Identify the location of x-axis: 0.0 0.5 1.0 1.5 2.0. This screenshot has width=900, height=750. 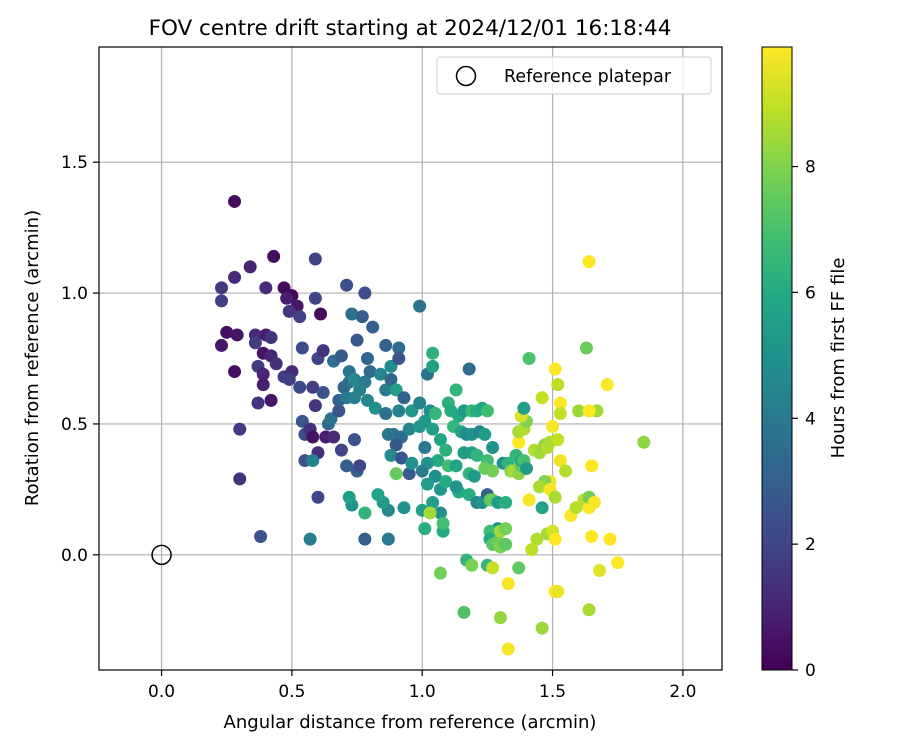
(422, 686).